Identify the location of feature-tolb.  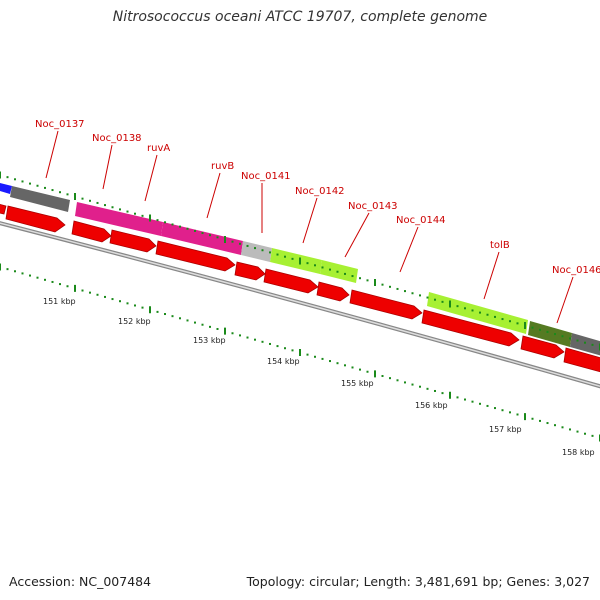
(477, 313).